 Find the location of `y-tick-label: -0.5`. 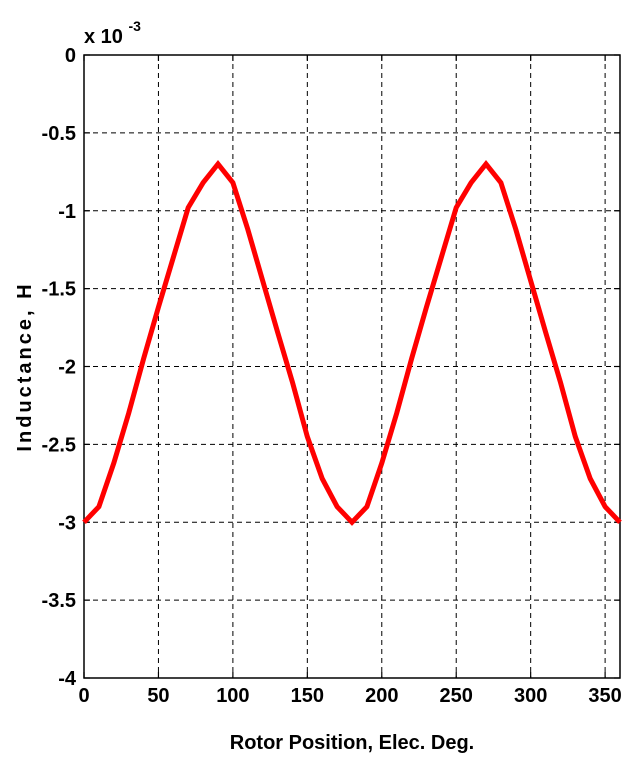

y-tick-label: -0.5 is located at coordinates (59, 134).